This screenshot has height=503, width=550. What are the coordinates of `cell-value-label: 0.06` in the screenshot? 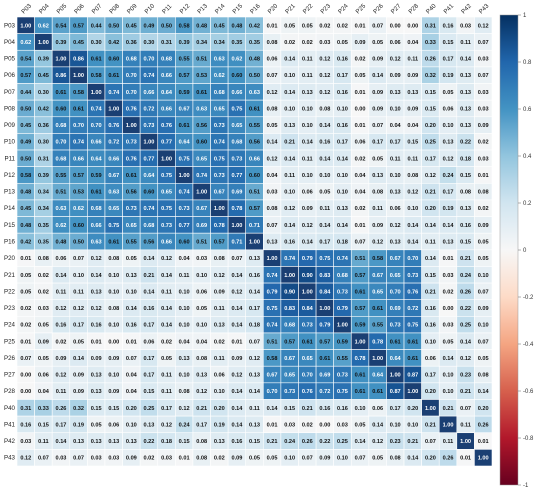 It's located at (43, 376).